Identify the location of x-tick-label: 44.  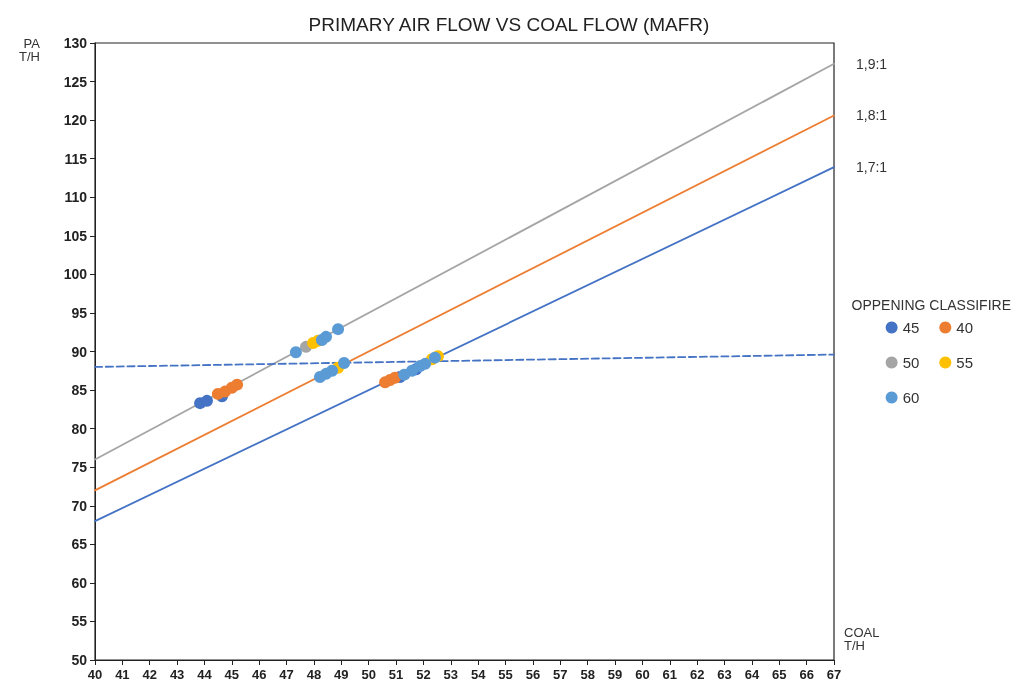
(205, 674).